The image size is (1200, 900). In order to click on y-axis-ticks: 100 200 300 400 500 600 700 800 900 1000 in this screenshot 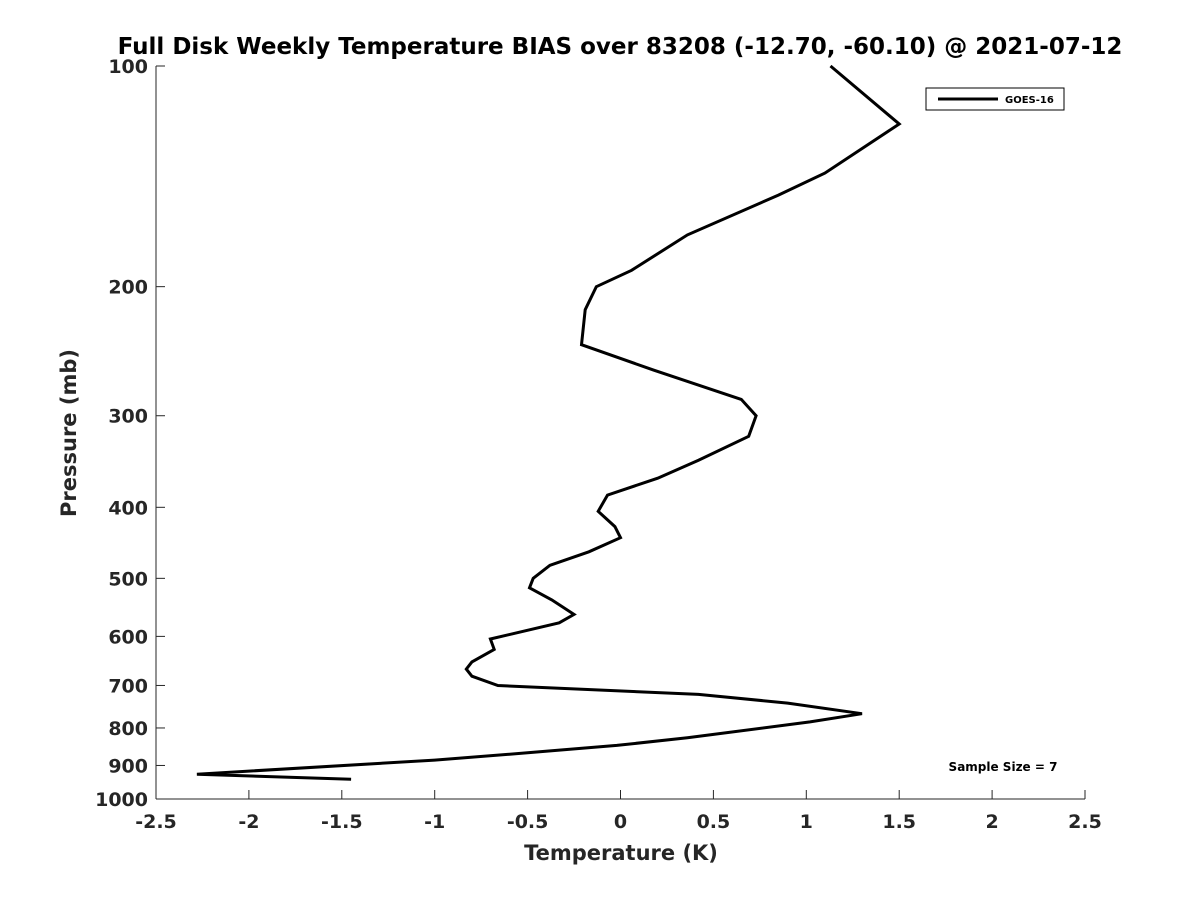, I will do `click(130, 433)`.